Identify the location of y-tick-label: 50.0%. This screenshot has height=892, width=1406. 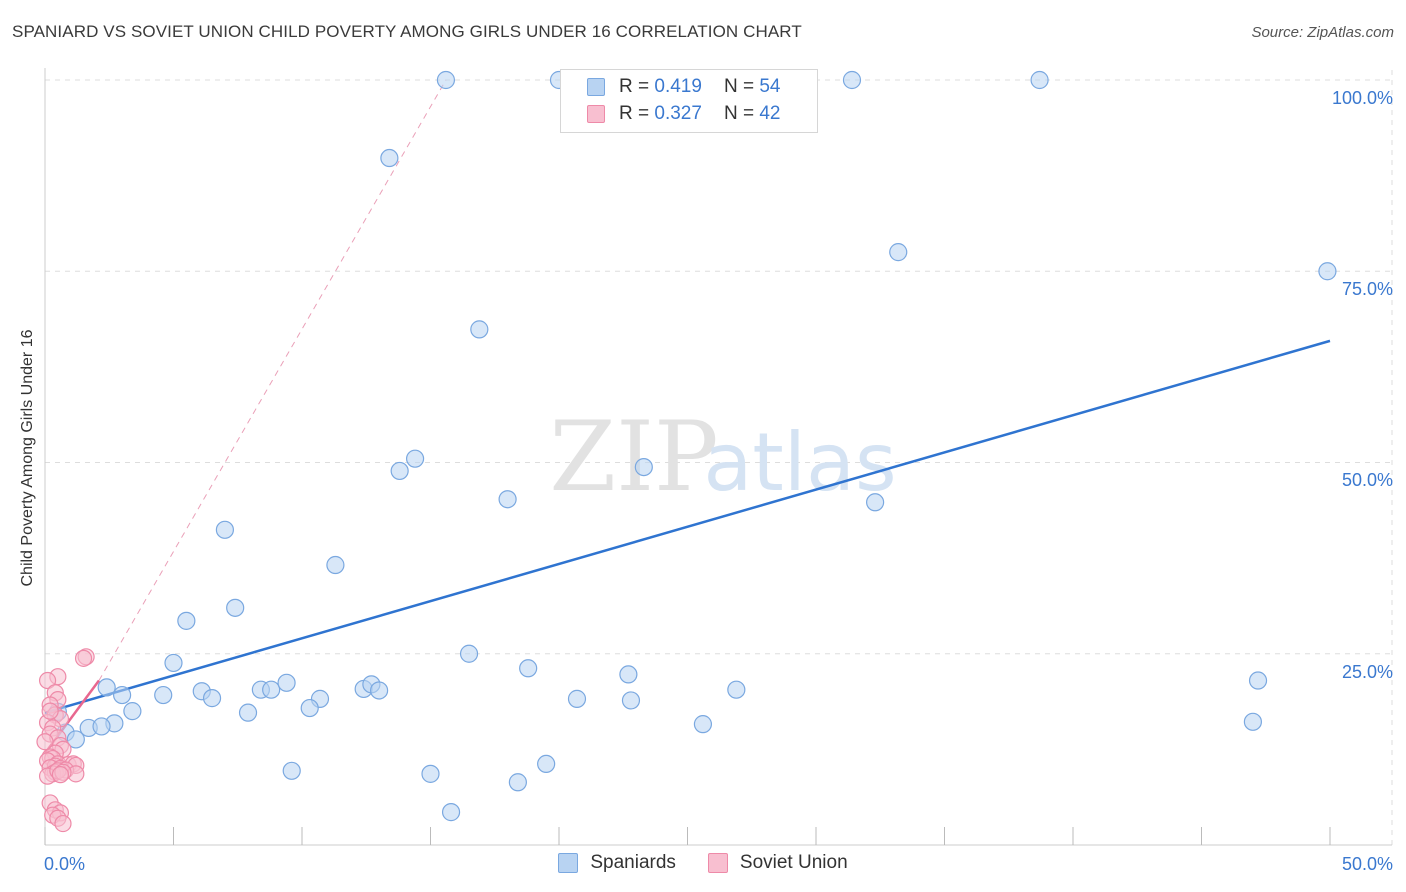
(1367, 480).